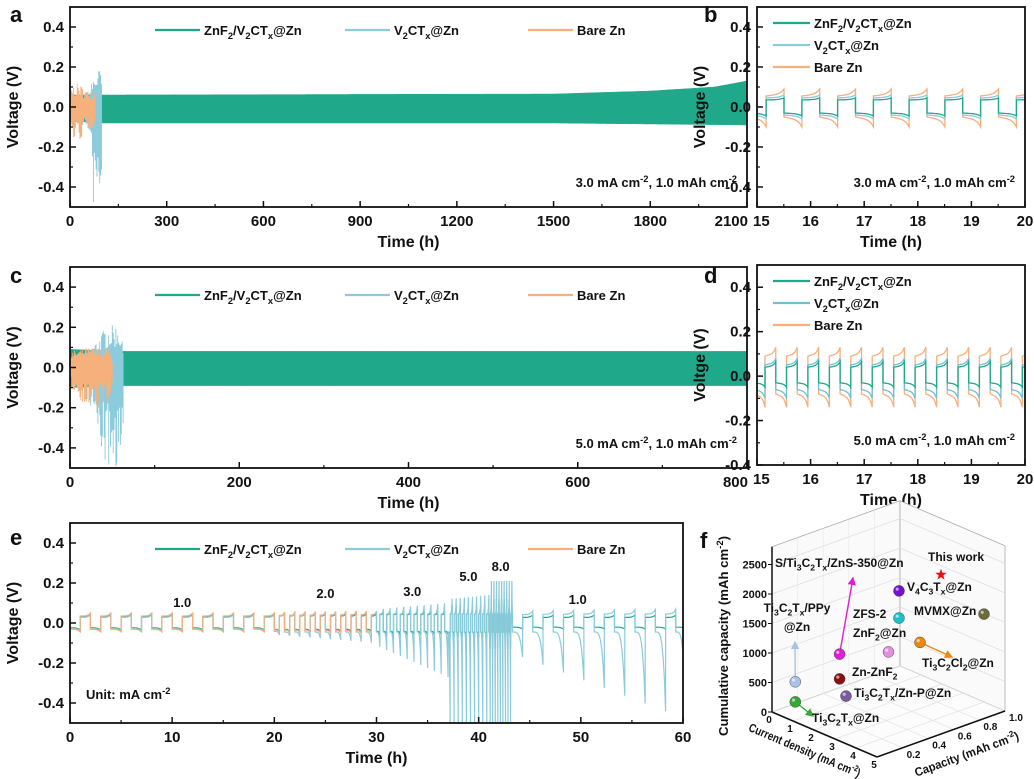  I want to click on panel-f: f, so click(853, 629).